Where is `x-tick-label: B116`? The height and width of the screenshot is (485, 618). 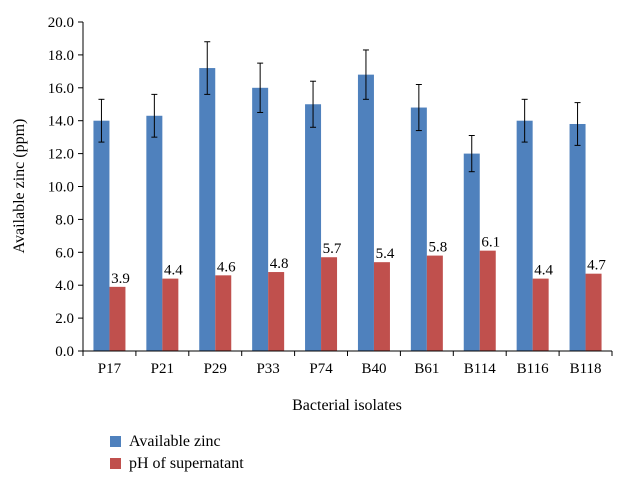
x-tick-label: B116 is located at coordinates (533, 369).